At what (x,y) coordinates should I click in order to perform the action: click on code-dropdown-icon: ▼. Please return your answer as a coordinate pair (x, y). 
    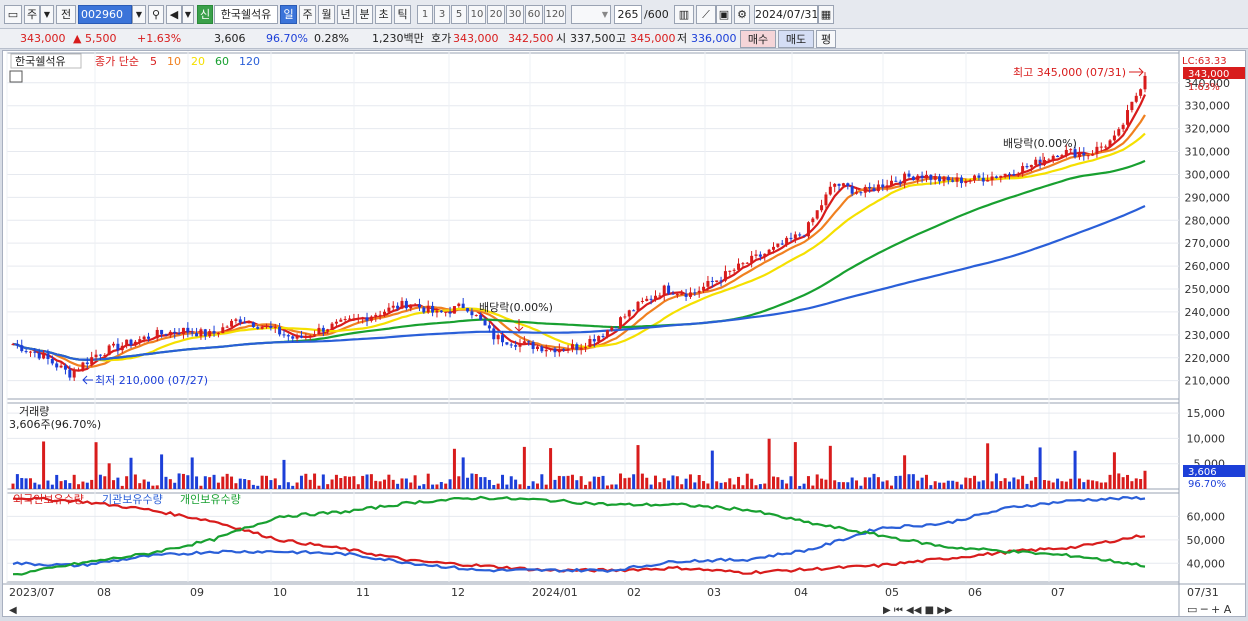
    Looking at the image, I should click on (139, 14).